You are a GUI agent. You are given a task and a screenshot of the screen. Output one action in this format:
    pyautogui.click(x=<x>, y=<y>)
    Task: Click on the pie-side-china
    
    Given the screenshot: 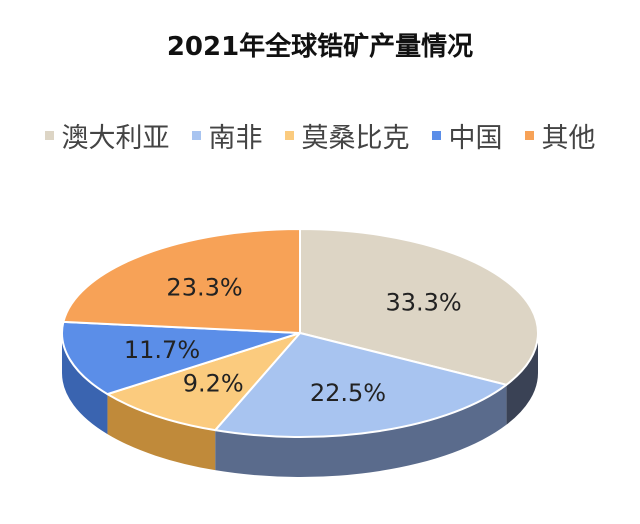 What is the action you would take?
    pyautogui.click(x=85, y=384)
    